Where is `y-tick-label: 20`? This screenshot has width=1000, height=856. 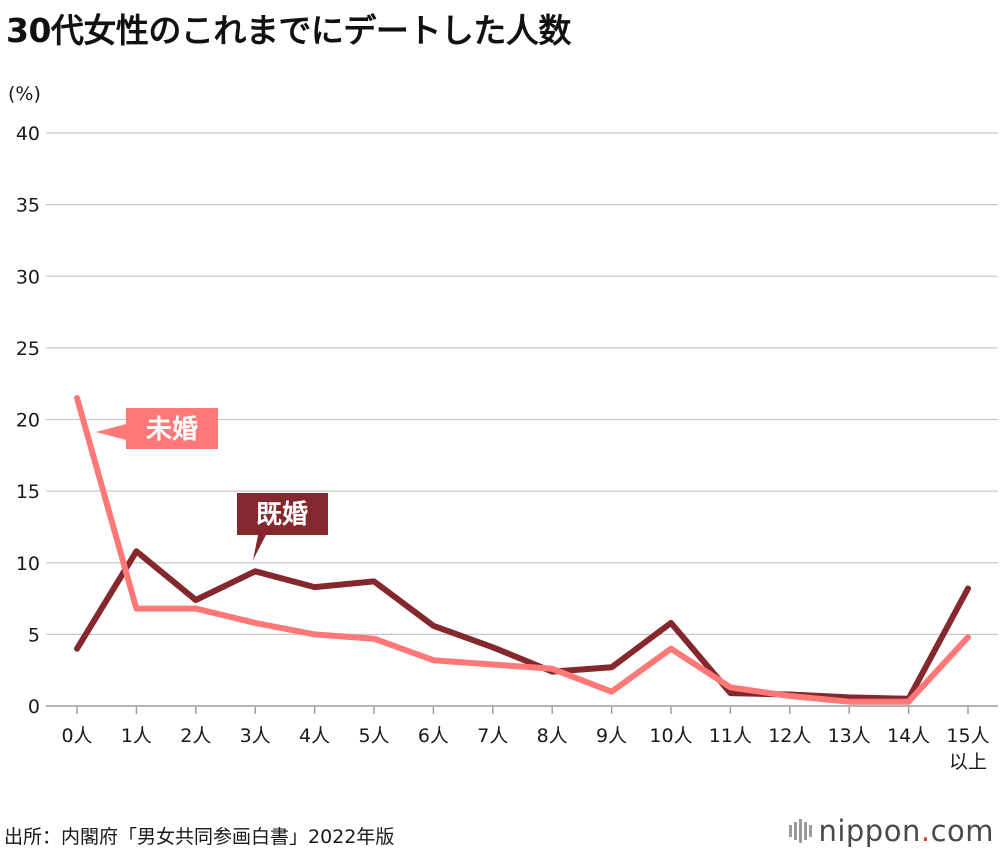
y-tick-label: 20 is located at coordinates (28, 421).